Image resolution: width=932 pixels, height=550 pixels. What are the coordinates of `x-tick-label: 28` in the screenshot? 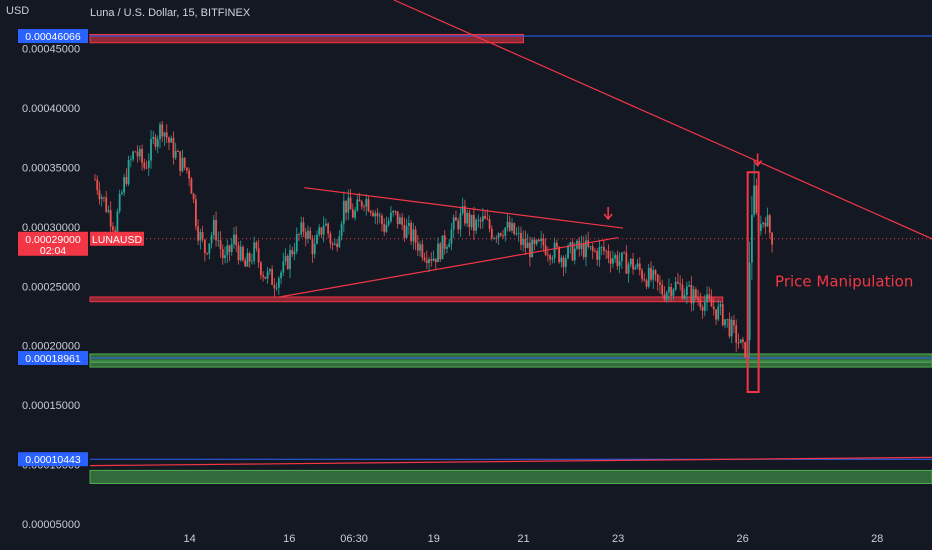 It's located at (877, 539).